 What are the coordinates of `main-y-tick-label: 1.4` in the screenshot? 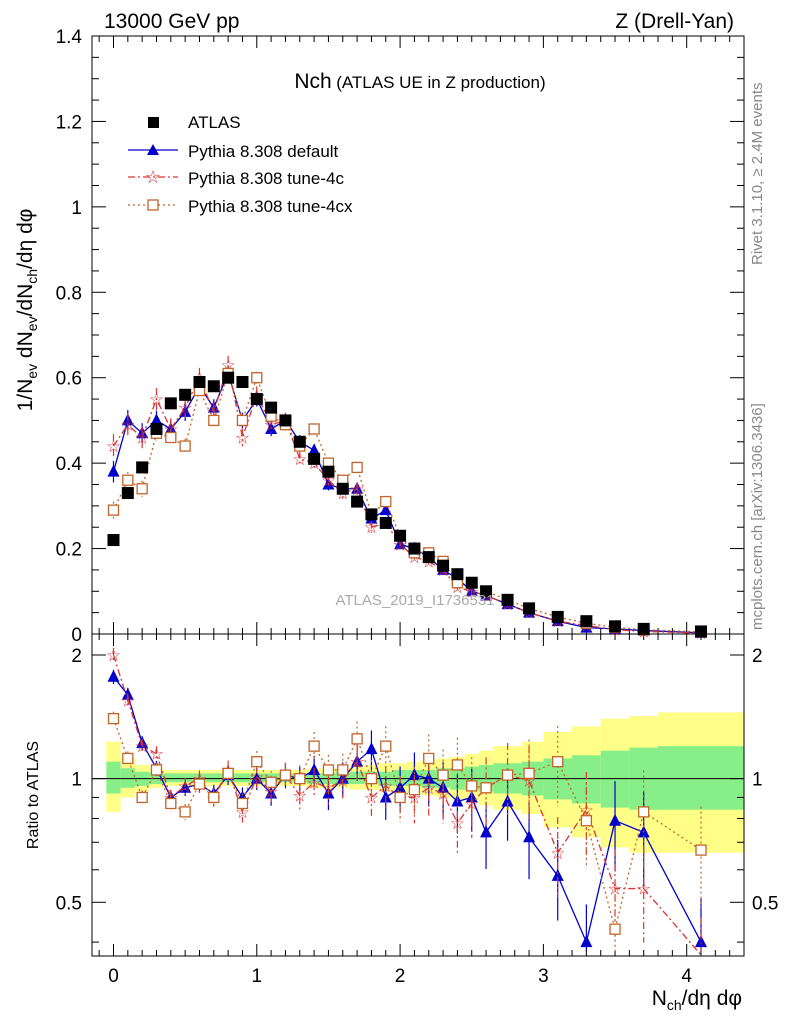 It's located at (69, 37).